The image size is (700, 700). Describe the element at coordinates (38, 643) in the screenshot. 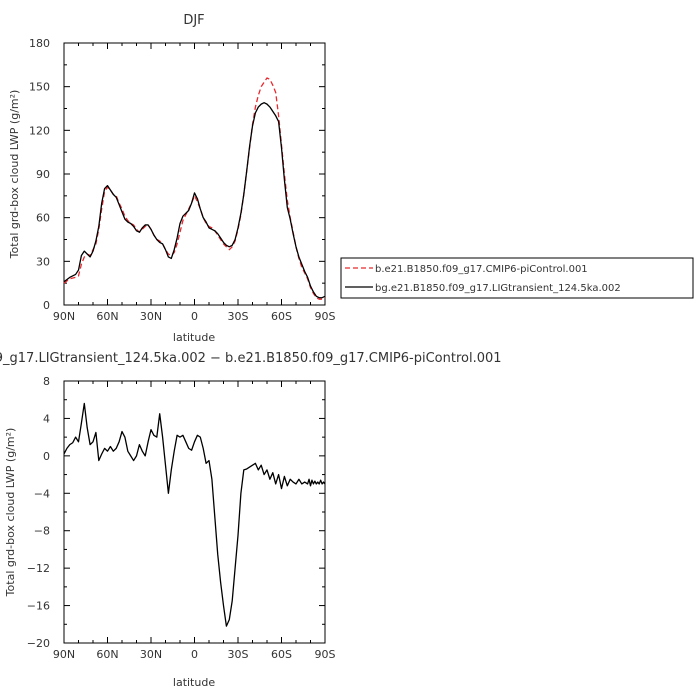

I see `bottom-y-tick-label: −20` at that location.